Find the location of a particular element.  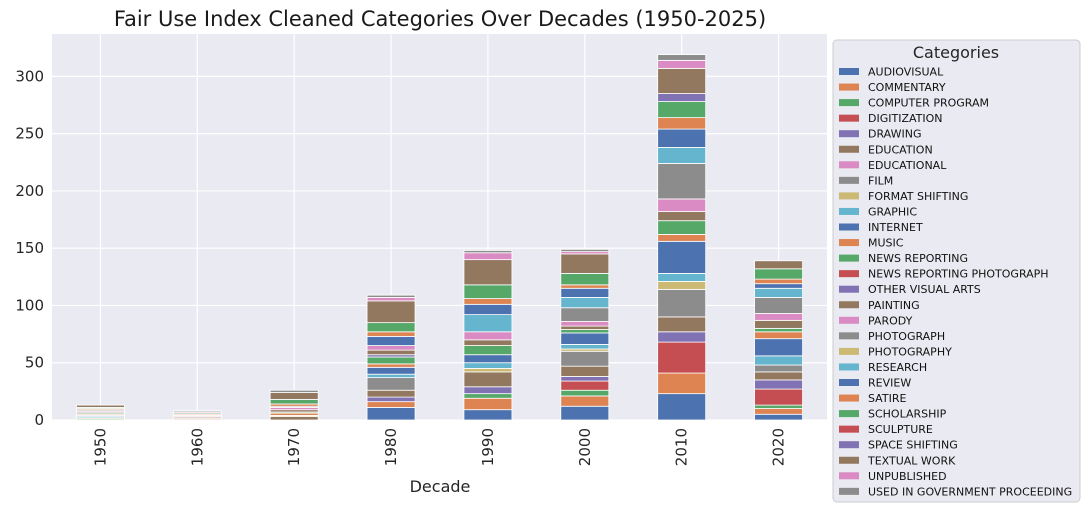

legend-label: UNPUBLISHED is located at coordinates (907, 476).